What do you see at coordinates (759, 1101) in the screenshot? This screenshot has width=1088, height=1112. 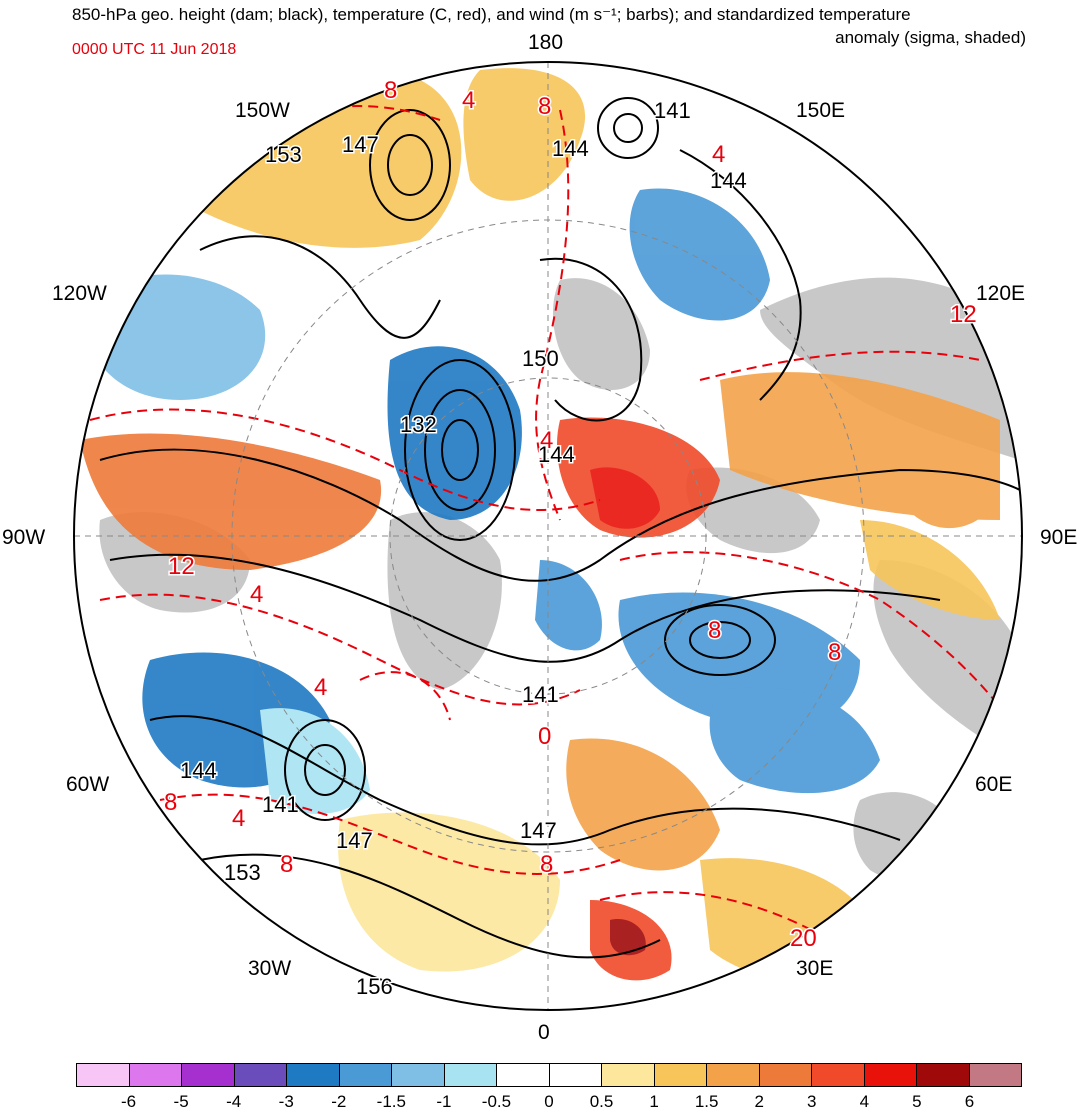 I see `colorbar-tick-12: 2` at bounding box center [759, 1101].